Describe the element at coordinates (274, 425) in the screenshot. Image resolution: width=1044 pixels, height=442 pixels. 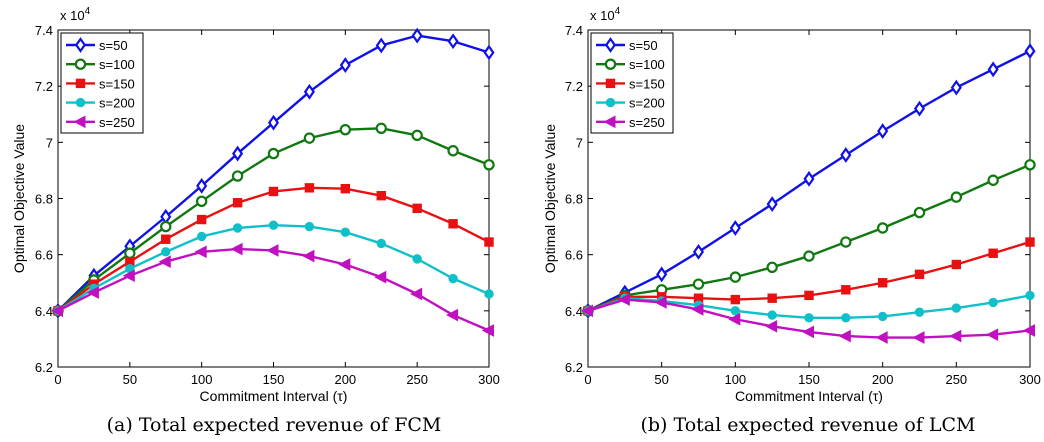
I see `chart-caption: (a) Total expected revenue of FCM` at that location.